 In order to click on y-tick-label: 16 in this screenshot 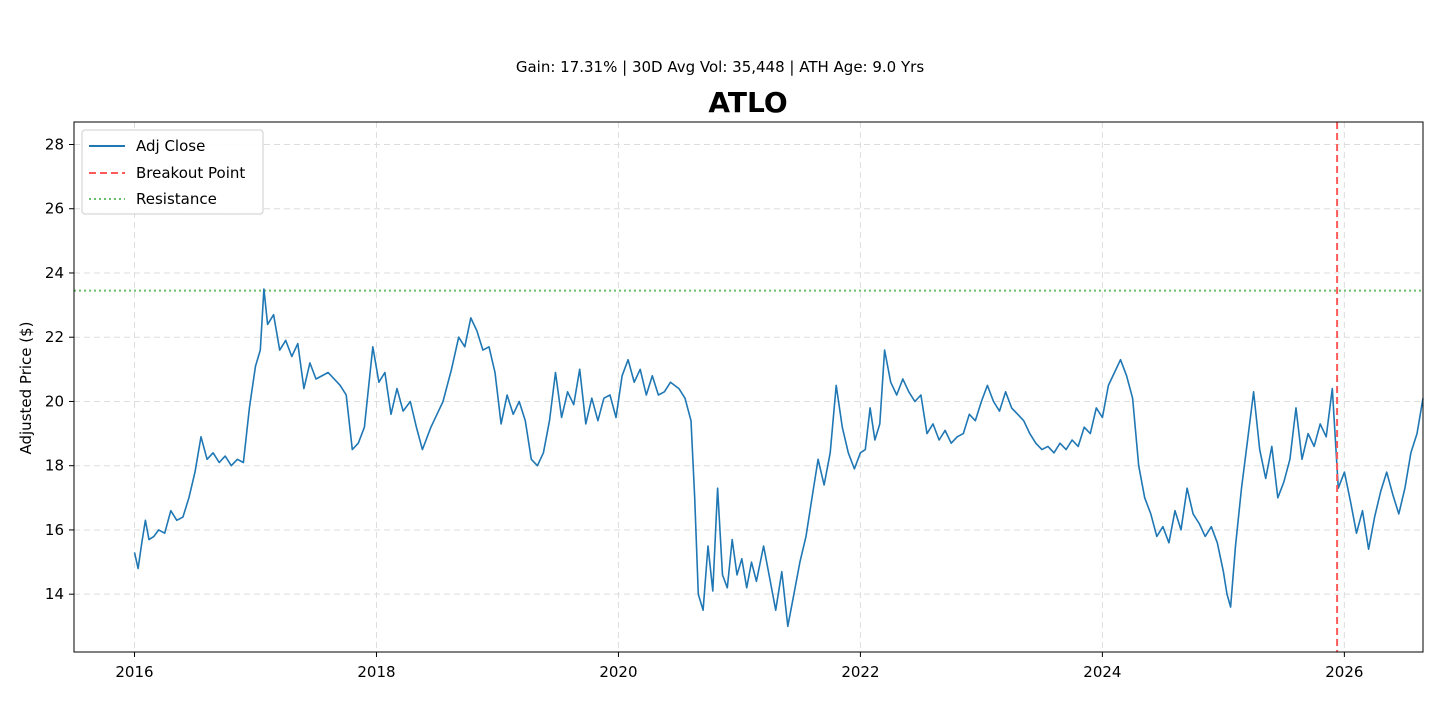, I will do `click(54, 530)`.